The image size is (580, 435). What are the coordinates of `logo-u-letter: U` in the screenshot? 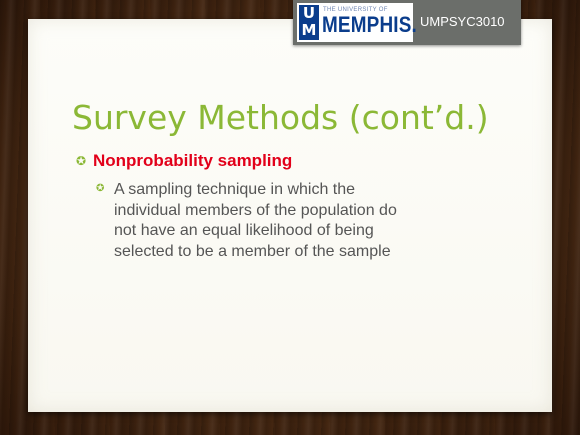 It's located at (309, 13).